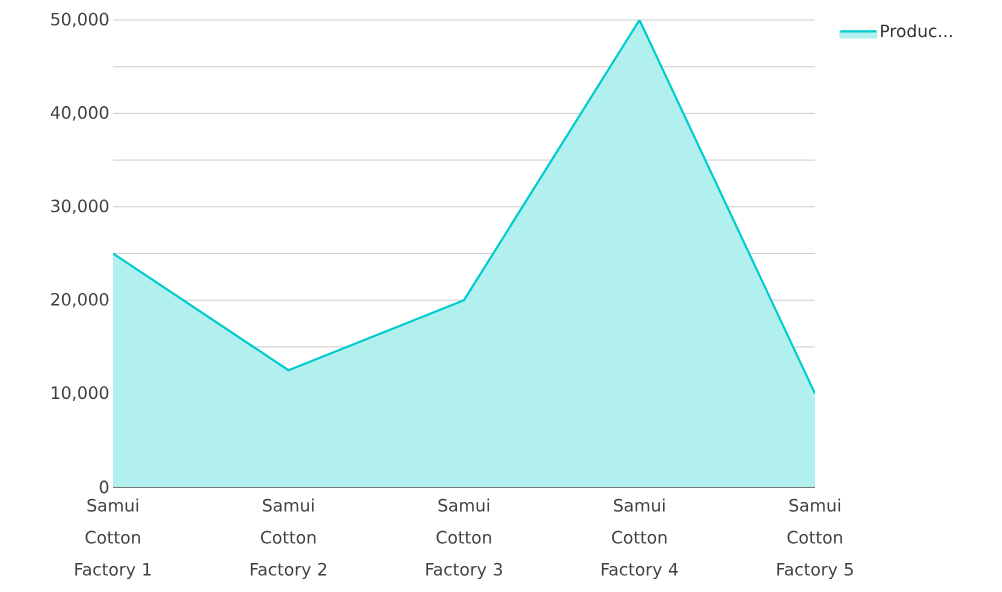 This screenshot has height=592, width=1002. What do you see at coordinates (80, 20) in the screenshot?
I see `y-tick-label: 50,000` at bounding box center [80, 20].